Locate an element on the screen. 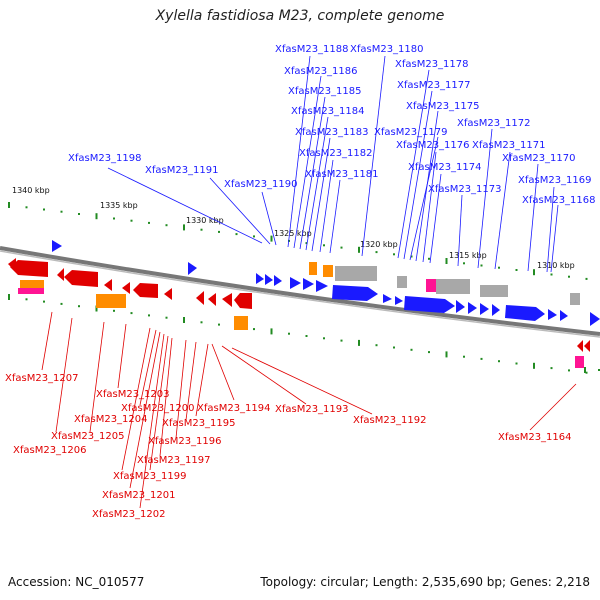 Image resolution: width=600 pixels, height=600 pixels. gene-label: XfasM23_1172 is located at coordinates (494, 123).